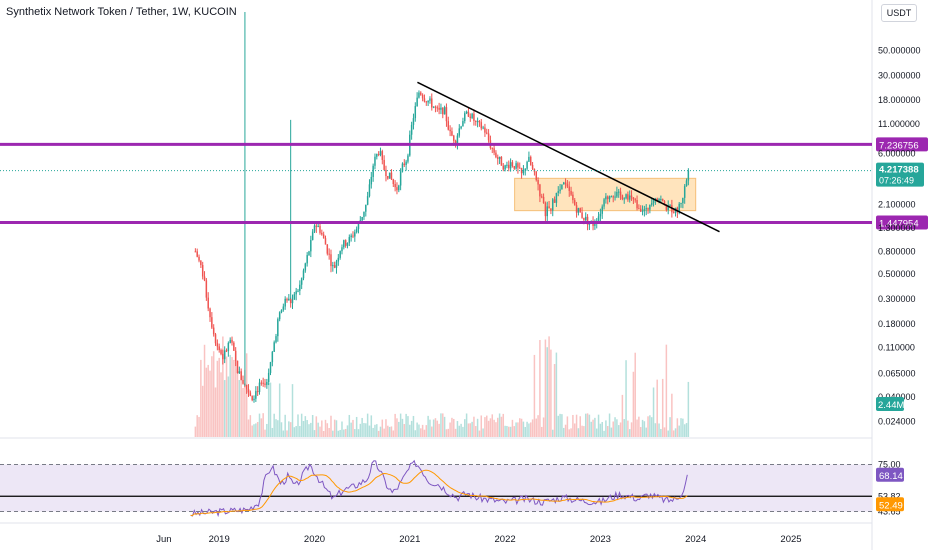  I want to click on x-tick-label: 2020, so click(314, 539).